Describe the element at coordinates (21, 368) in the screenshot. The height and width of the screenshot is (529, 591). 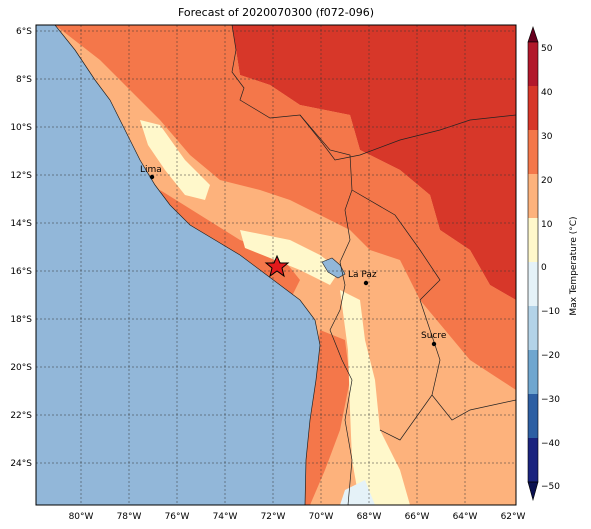
I see `lat-tick-20s: 20°S` at that location.